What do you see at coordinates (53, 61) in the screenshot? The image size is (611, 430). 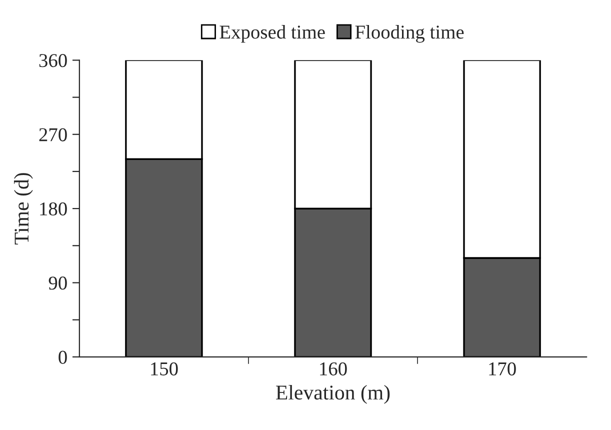 I see `y-tick-label: 360` at bounding box center [53, 61].